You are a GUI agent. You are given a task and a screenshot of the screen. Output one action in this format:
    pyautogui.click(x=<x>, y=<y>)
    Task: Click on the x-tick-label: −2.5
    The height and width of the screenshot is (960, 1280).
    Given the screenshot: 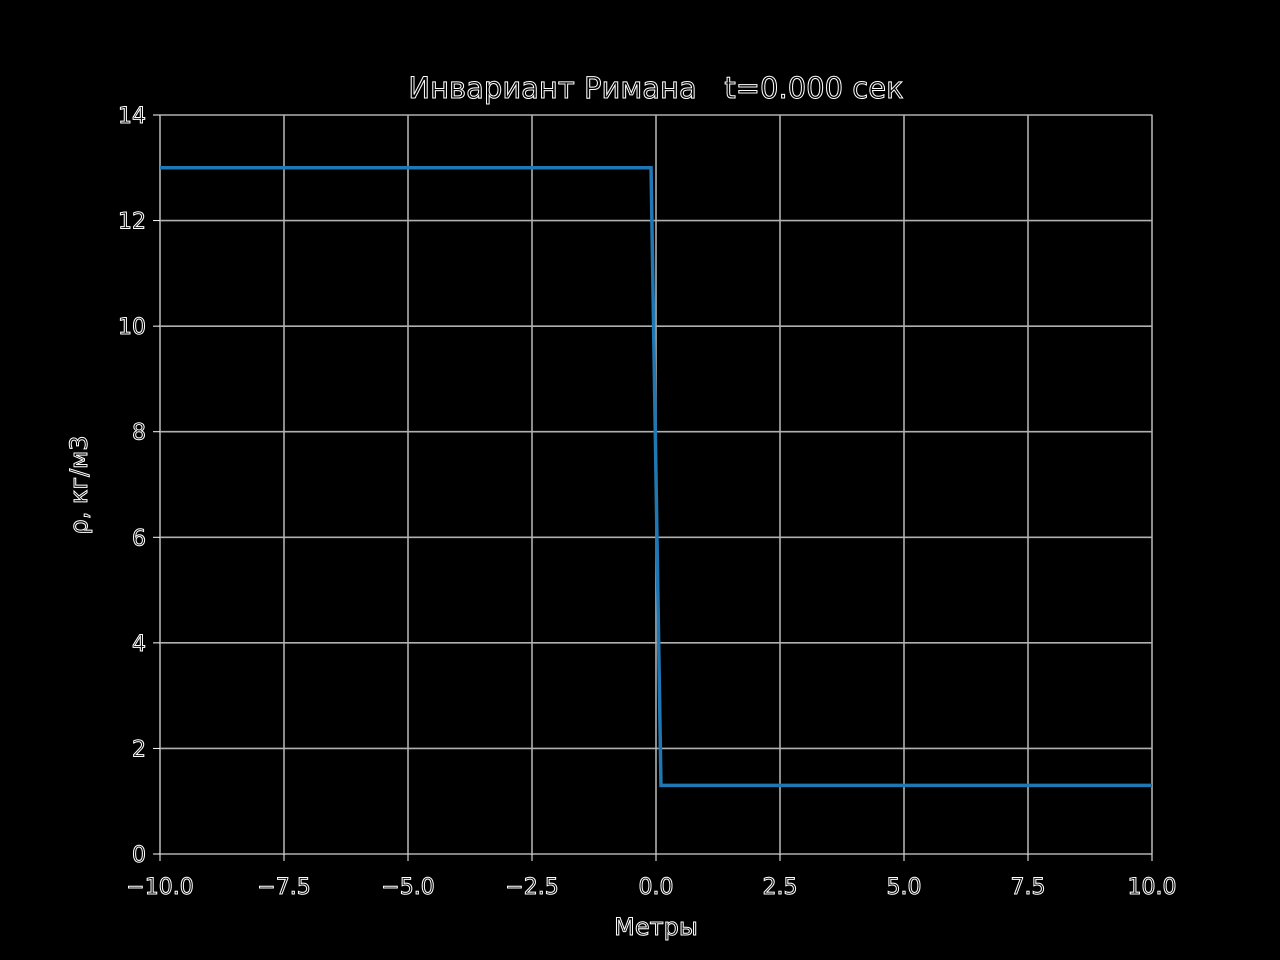 What is the action you would take?
    pyautogui.click(x=531, y=887)
    